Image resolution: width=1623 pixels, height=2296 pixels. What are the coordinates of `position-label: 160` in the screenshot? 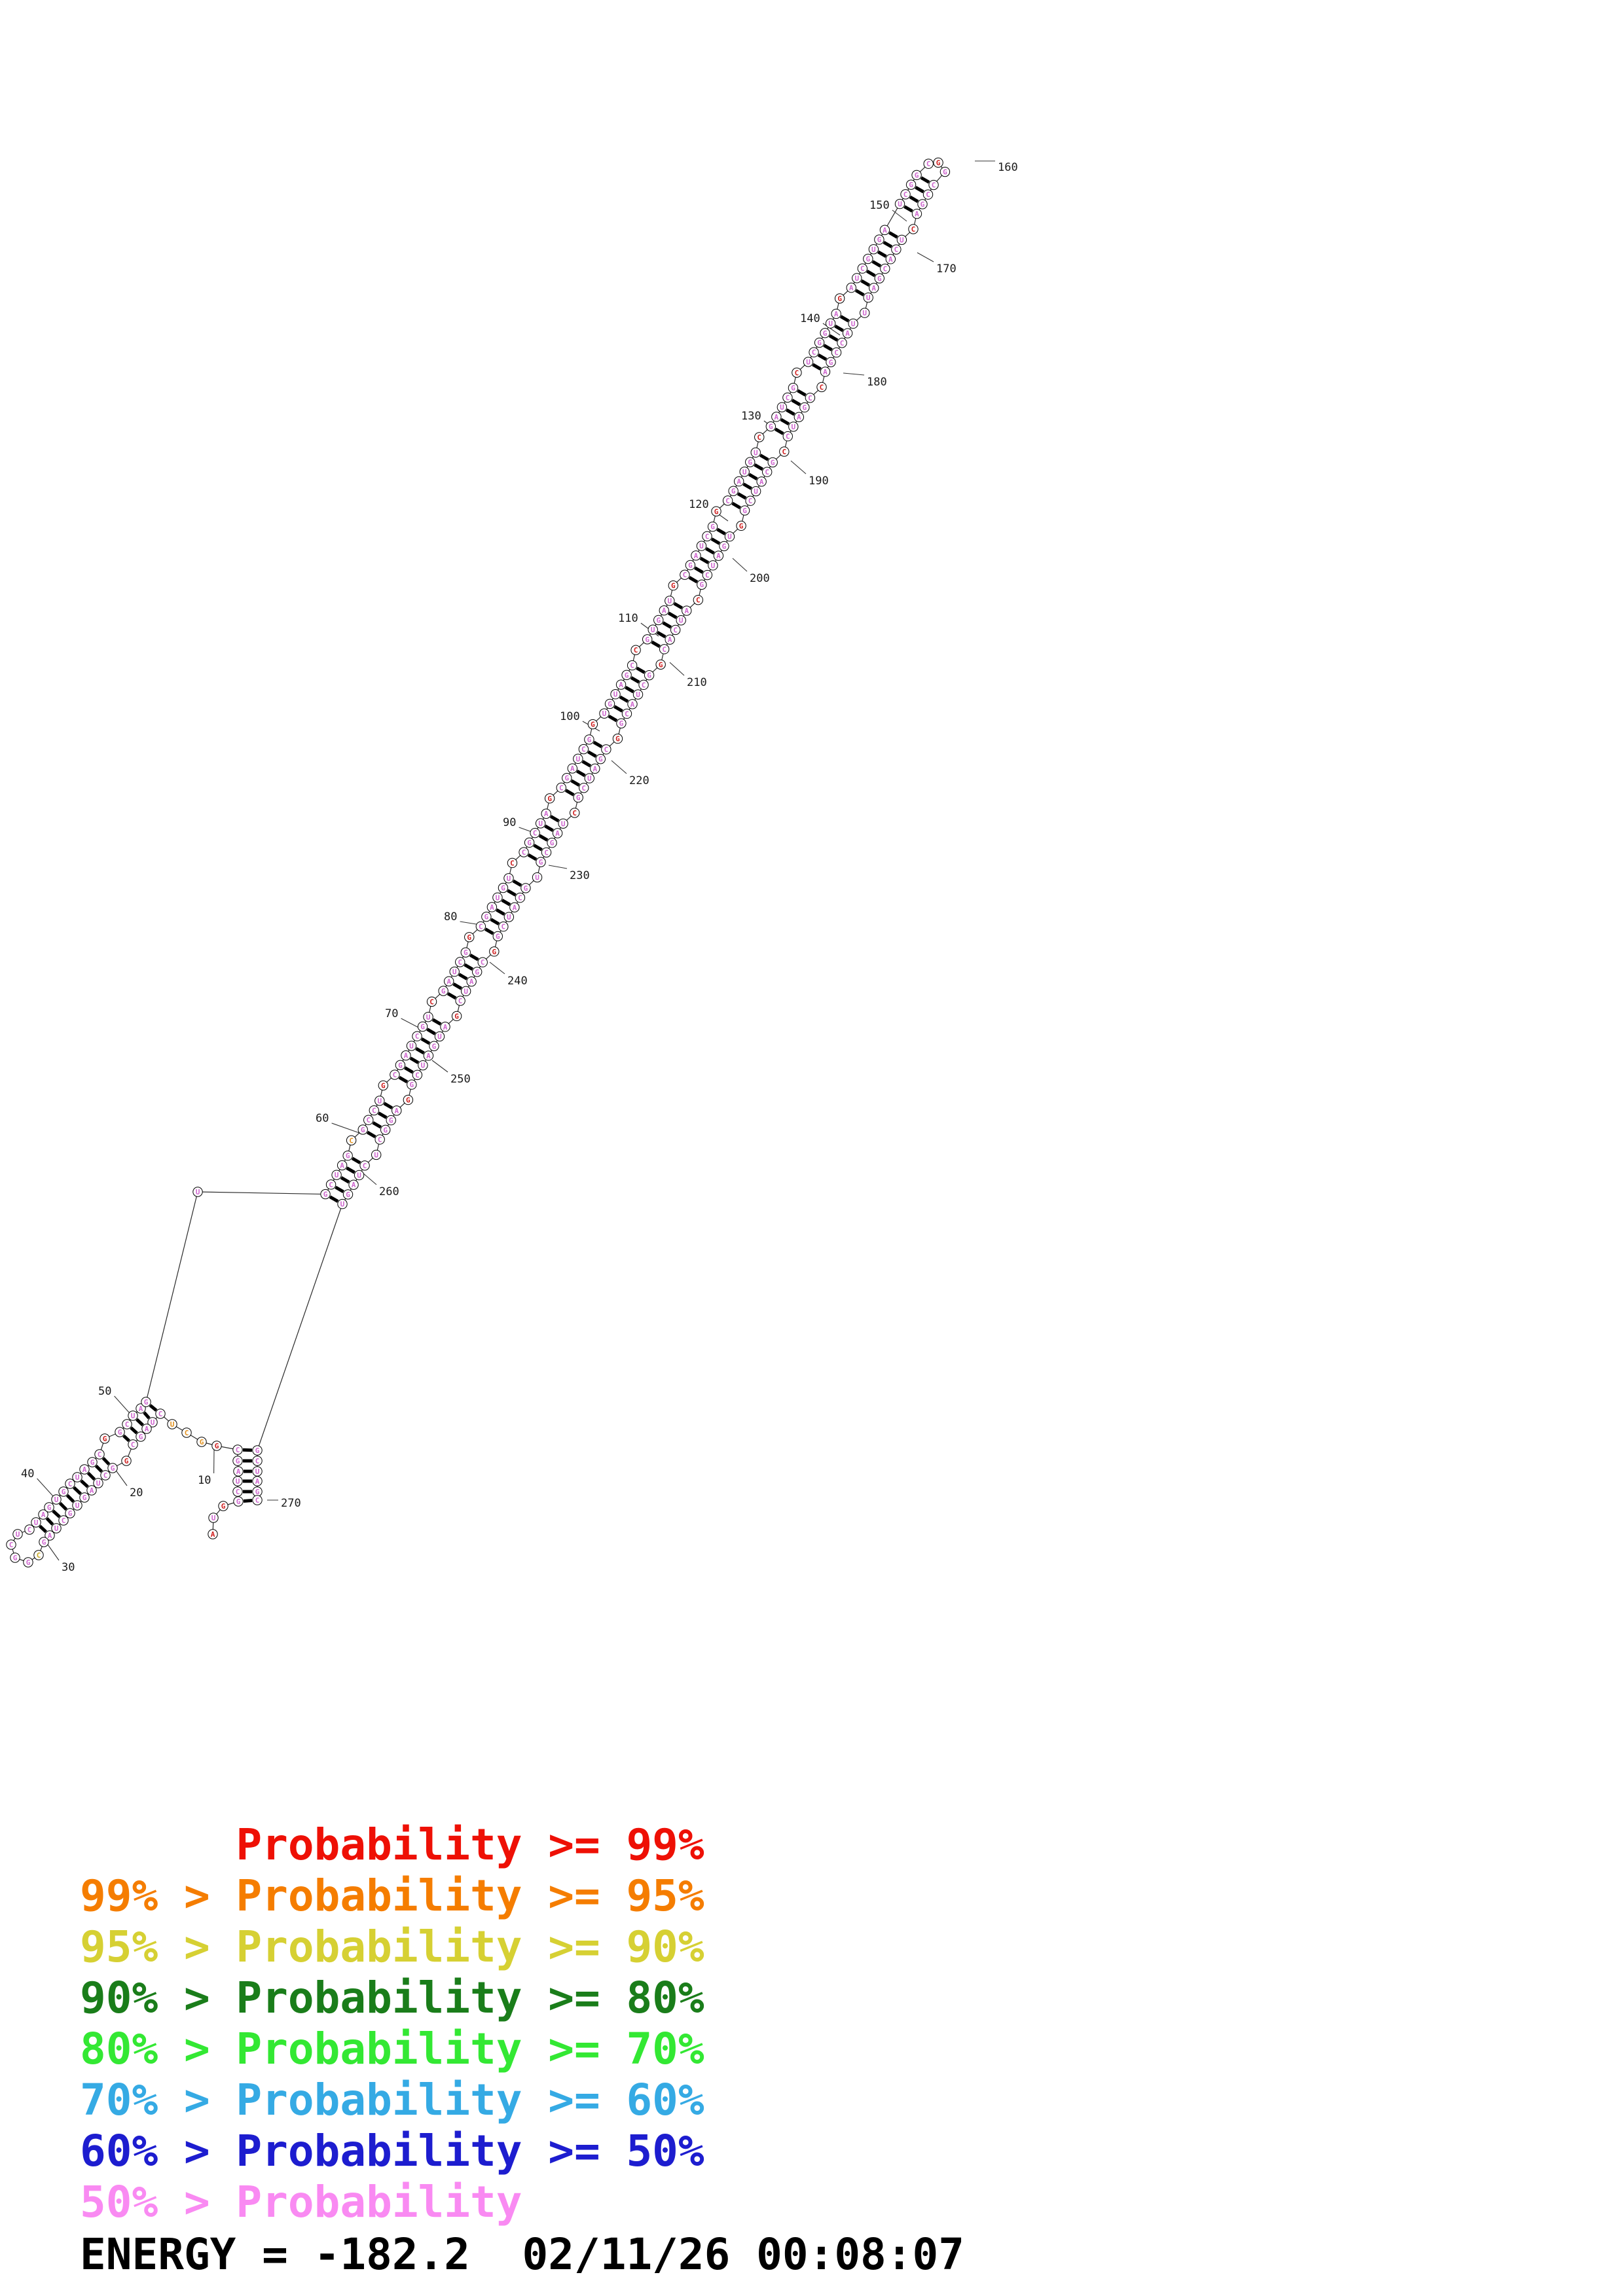 It's located at (1008, 167).